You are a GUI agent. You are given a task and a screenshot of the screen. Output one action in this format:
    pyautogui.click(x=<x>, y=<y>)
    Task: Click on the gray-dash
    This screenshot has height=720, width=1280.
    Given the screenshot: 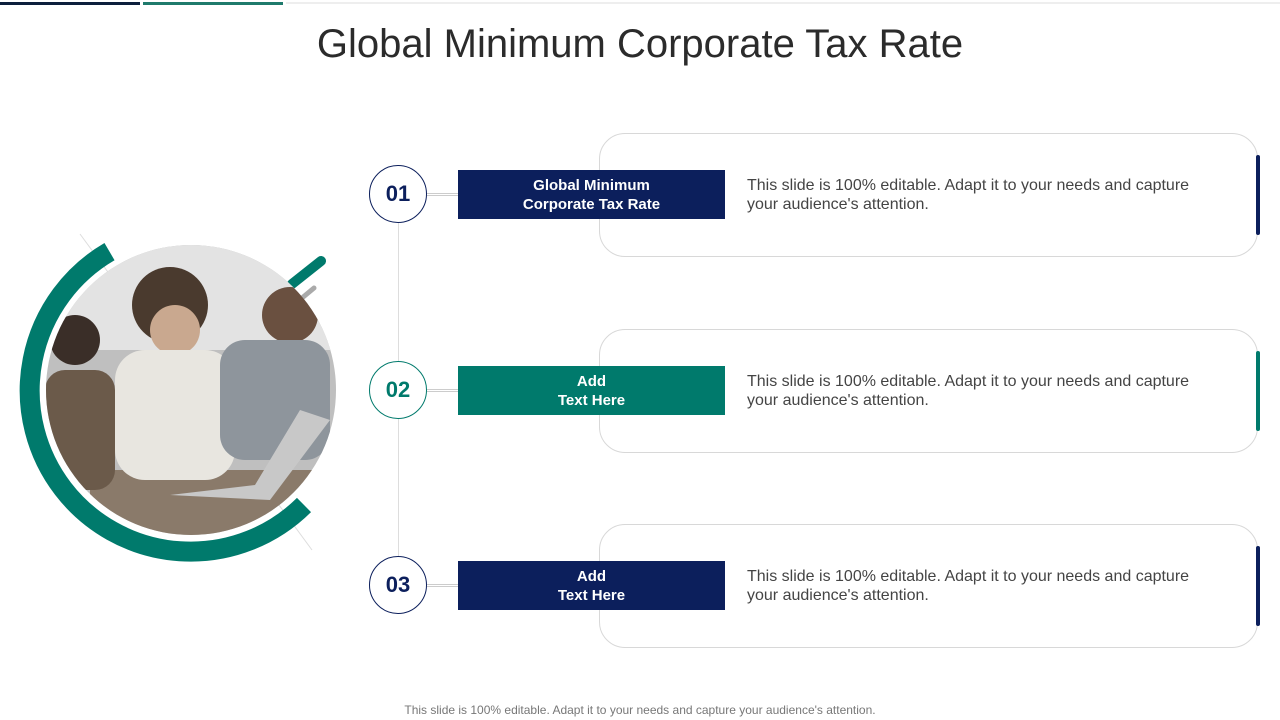 What is the action you would take?
    pyautogui.click(x=308, y=293)
    